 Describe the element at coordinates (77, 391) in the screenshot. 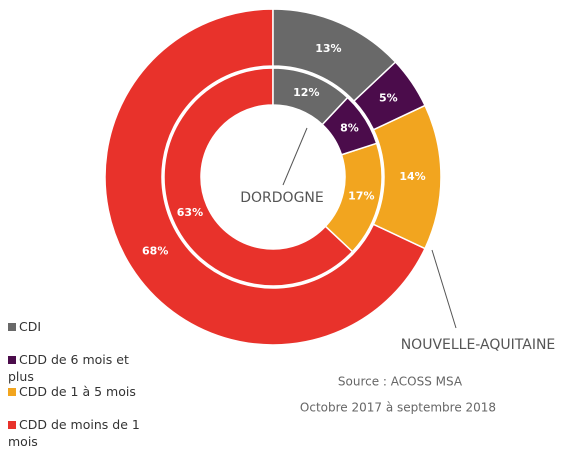

I see `legend-label: CDD de 1 à 5 mois` at that location.